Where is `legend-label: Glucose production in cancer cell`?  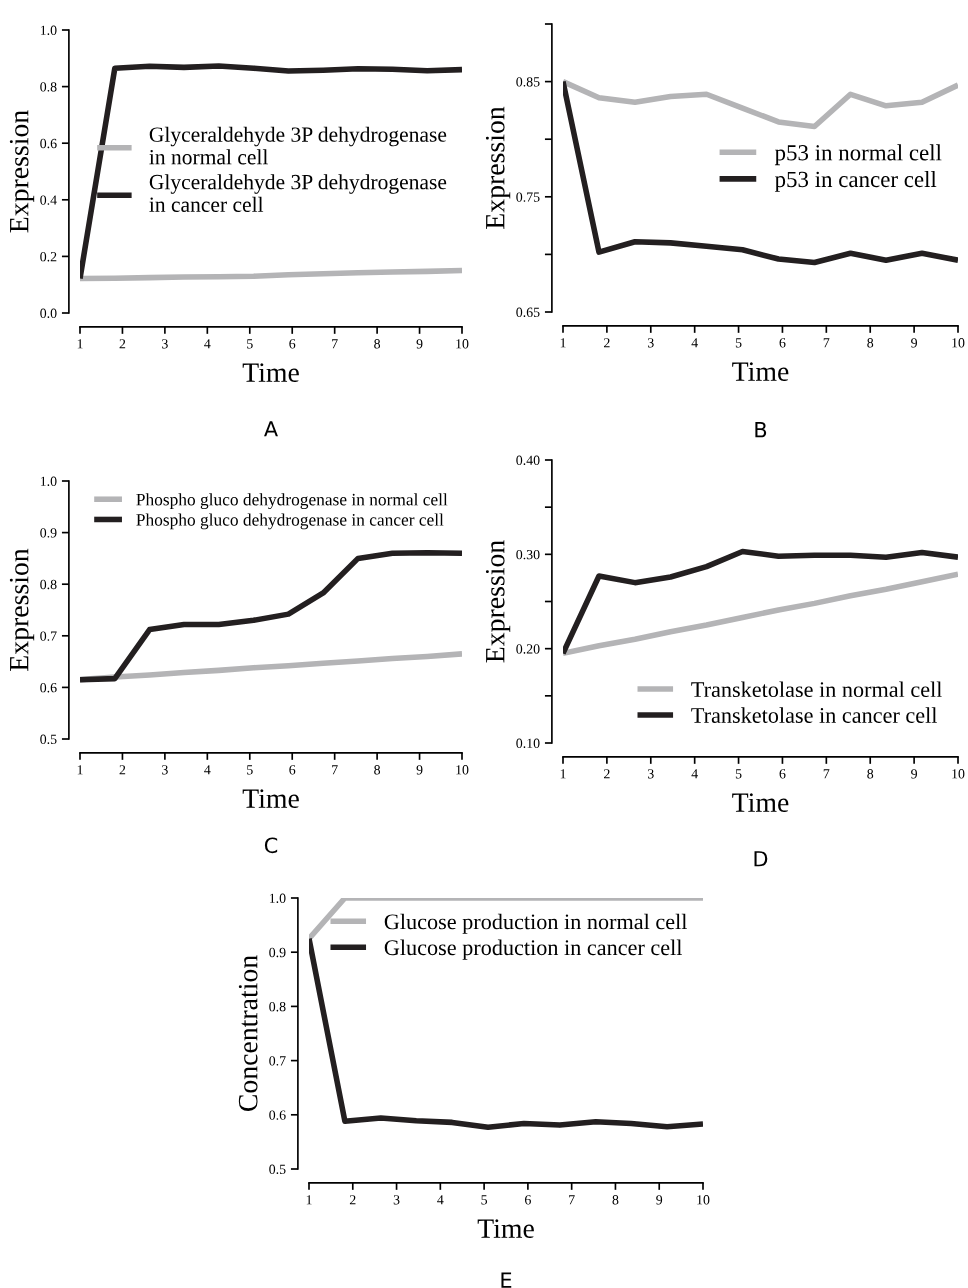
legend-label: Glucose production in cancer cell is located at coordinates (533, 949).